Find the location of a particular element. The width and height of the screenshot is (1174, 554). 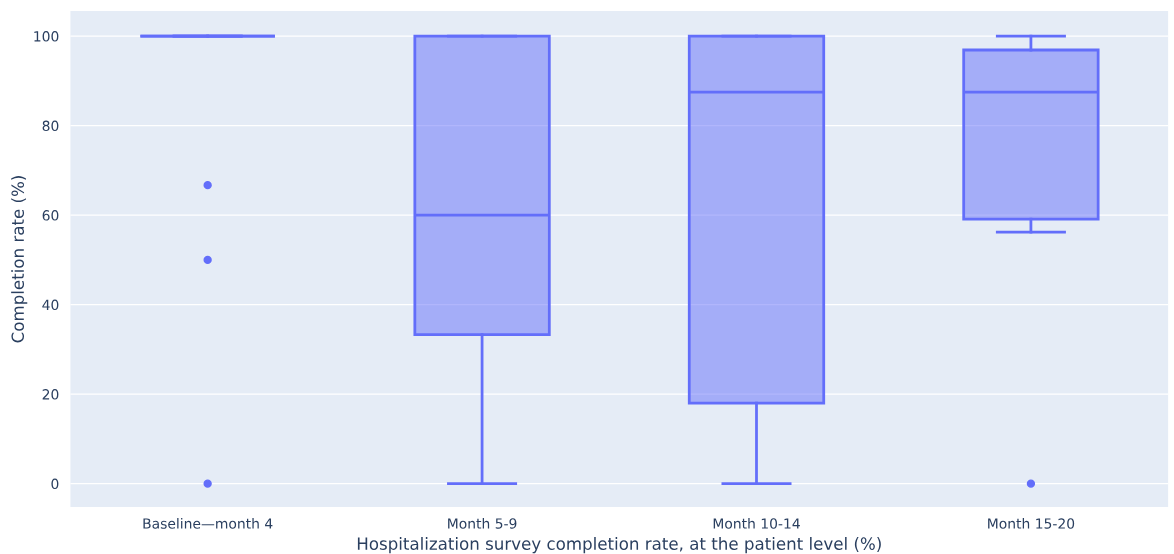

x-tick-label: Month 10-14 is located at coordinates (756, 523).